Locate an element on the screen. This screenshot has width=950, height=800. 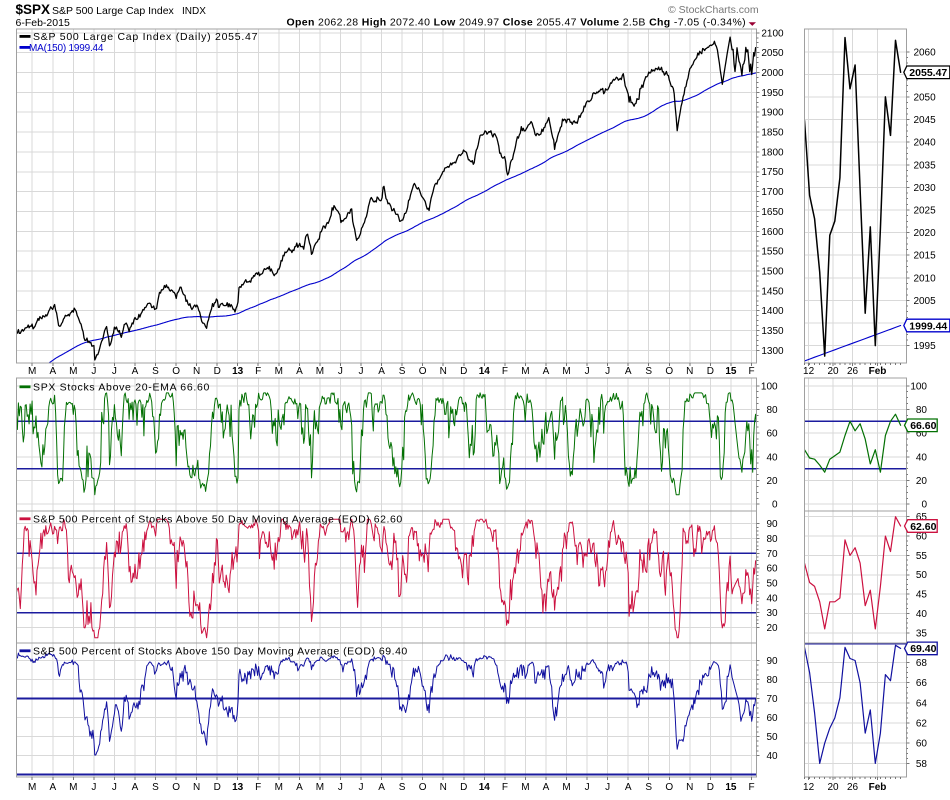
svg-text: 1400 is located at coordinates (772, 311).